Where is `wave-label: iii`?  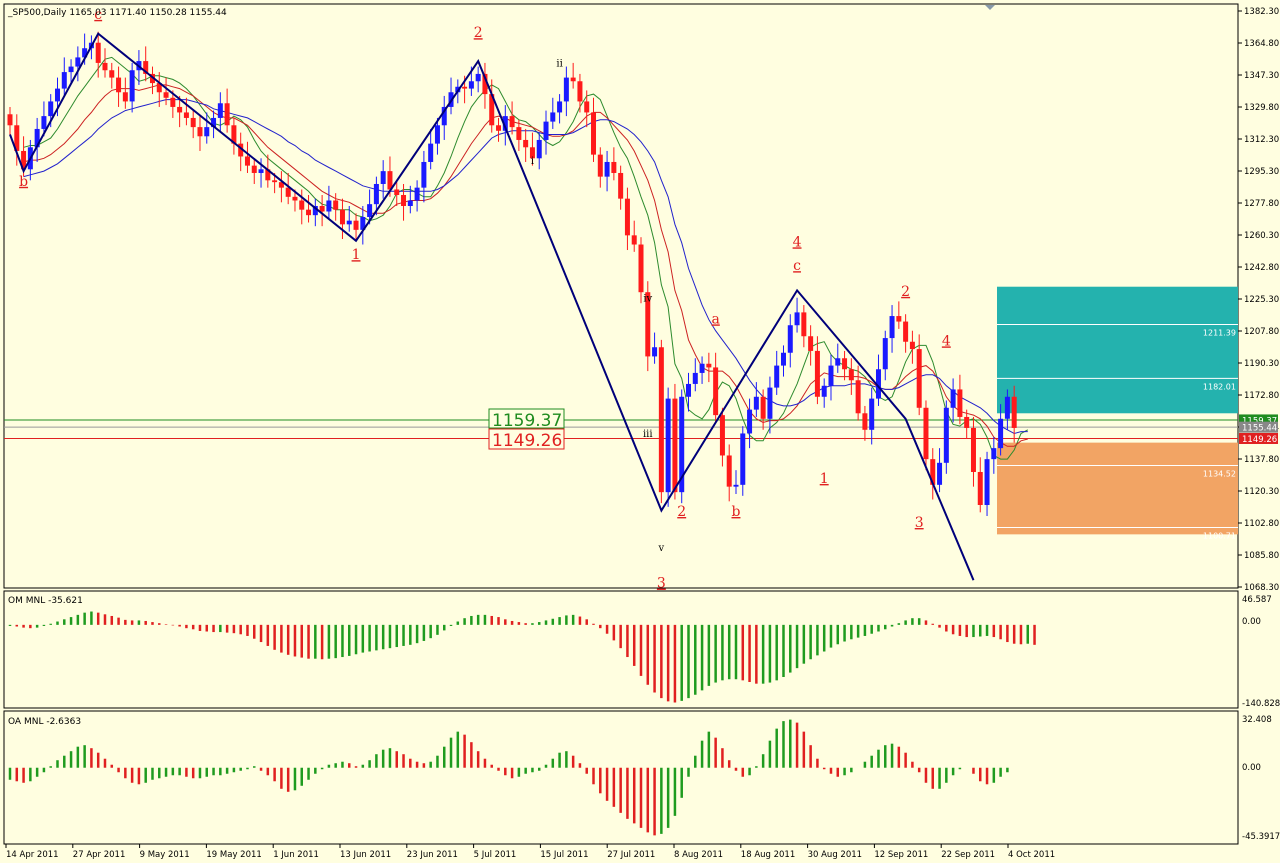
wave-label: iii is located at coordinates (648, 434).